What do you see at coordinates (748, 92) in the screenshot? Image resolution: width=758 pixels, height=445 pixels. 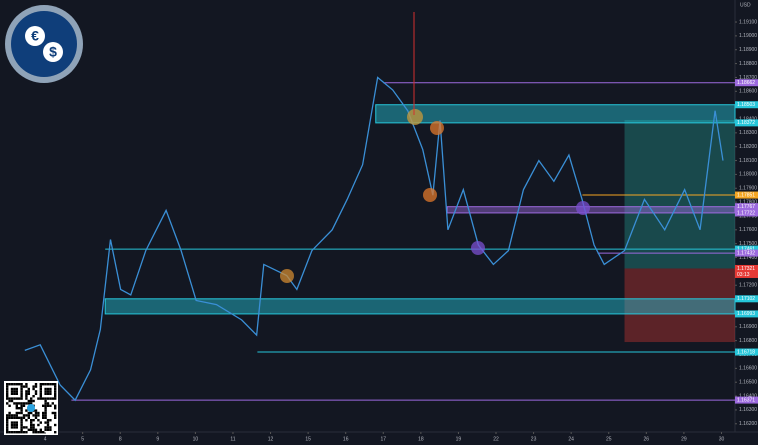 I see `y-tick-label: 1.18600` at bounding box center [748, 92].